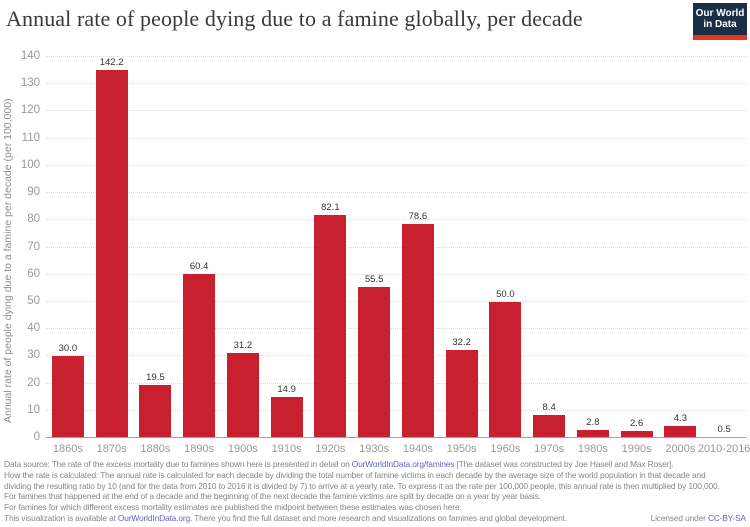 The image size is (750, 527). Describe the element at coordinates (33, 192) in the screenshot. I see `y-tick-label: 90` at that location.